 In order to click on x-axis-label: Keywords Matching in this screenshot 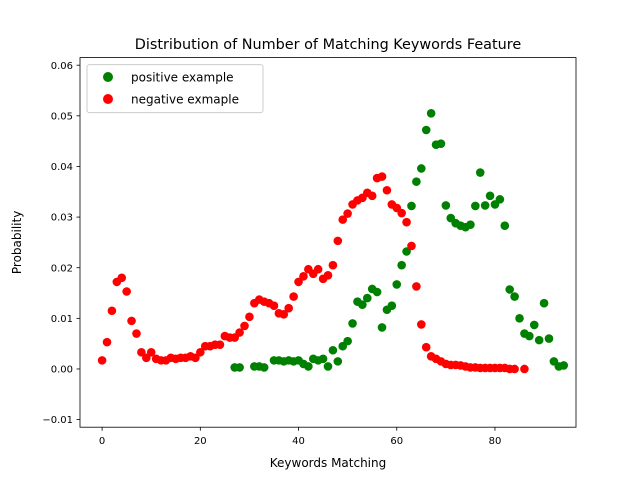, I will do `click(328, 463)`.